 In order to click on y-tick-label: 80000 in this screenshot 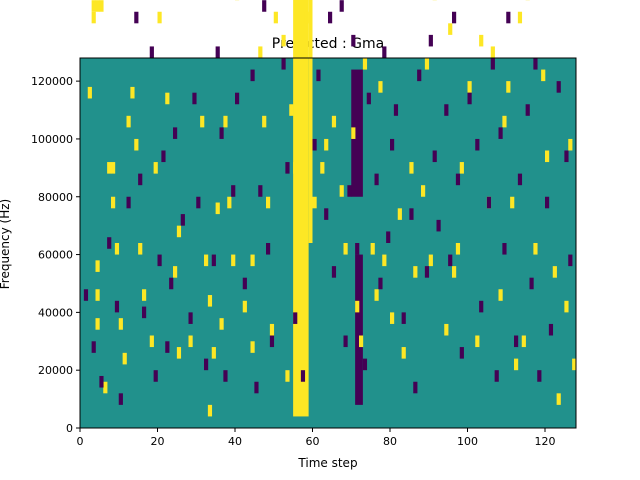, I will do `click(55, 197)`.